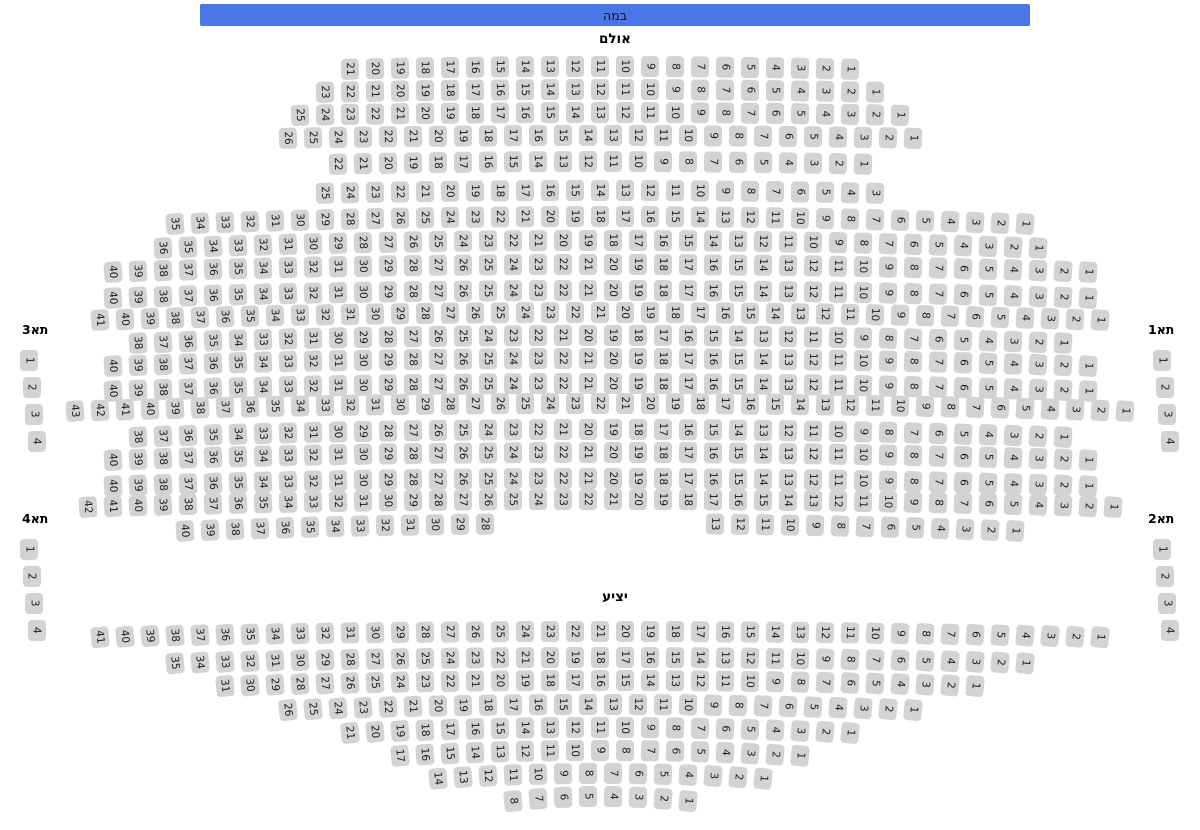  What do you see at coordinates (312, 361) in the screenshot?
I see `seat: 32` at bounding box center [312, 361].